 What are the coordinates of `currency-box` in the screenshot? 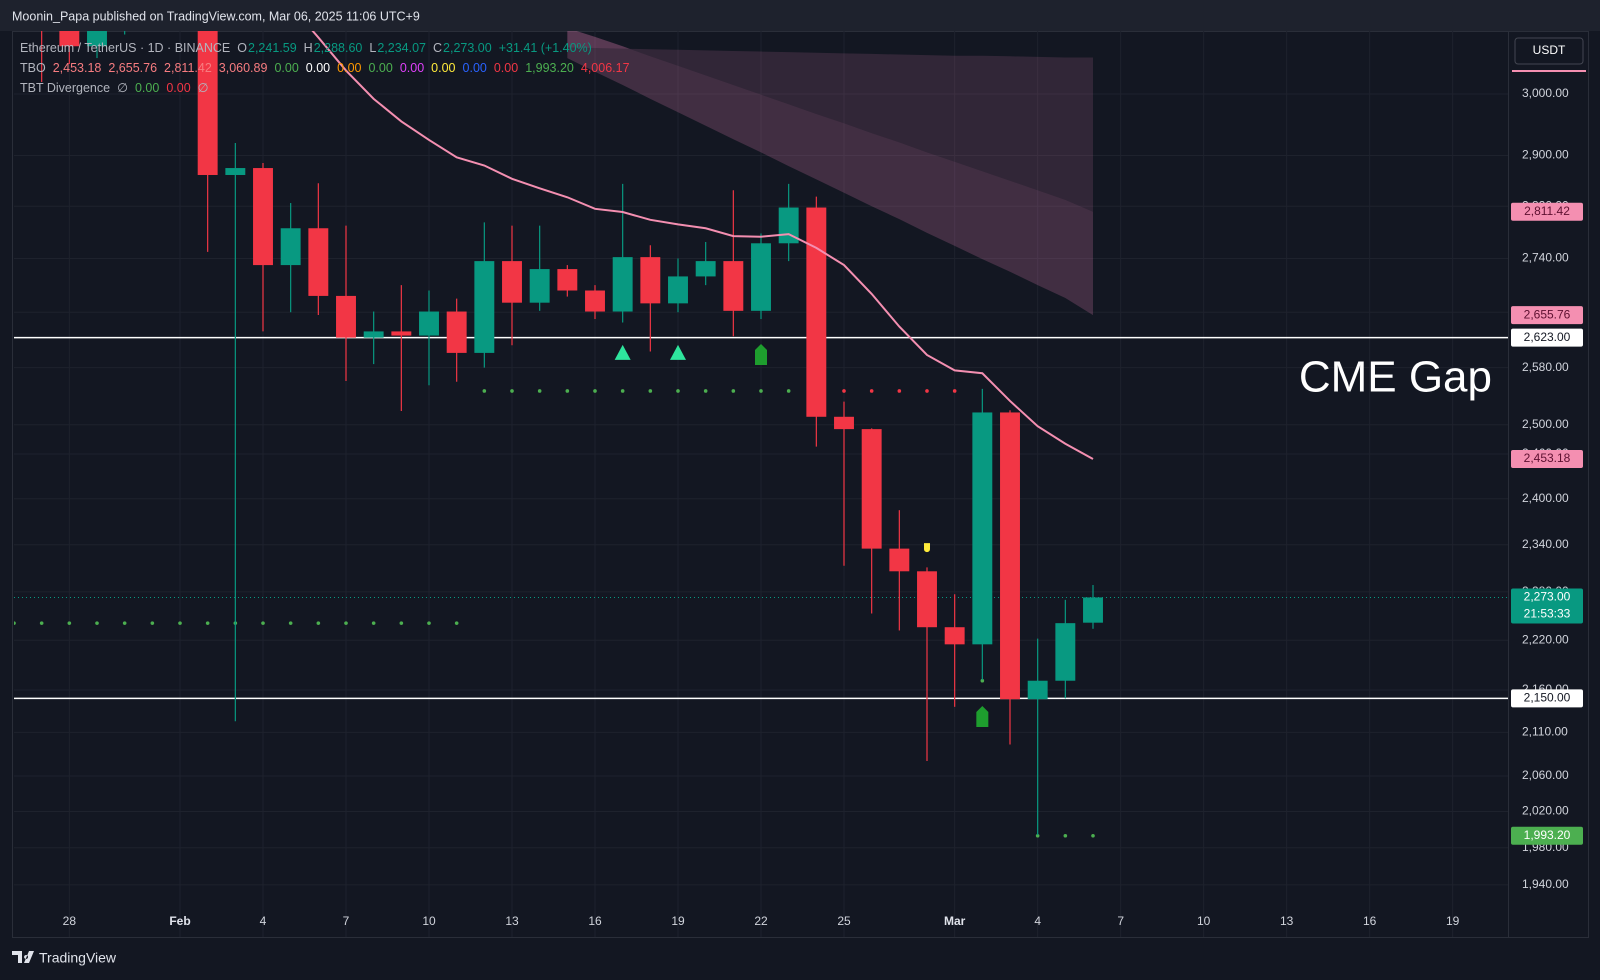 It's located at (1549, 51).